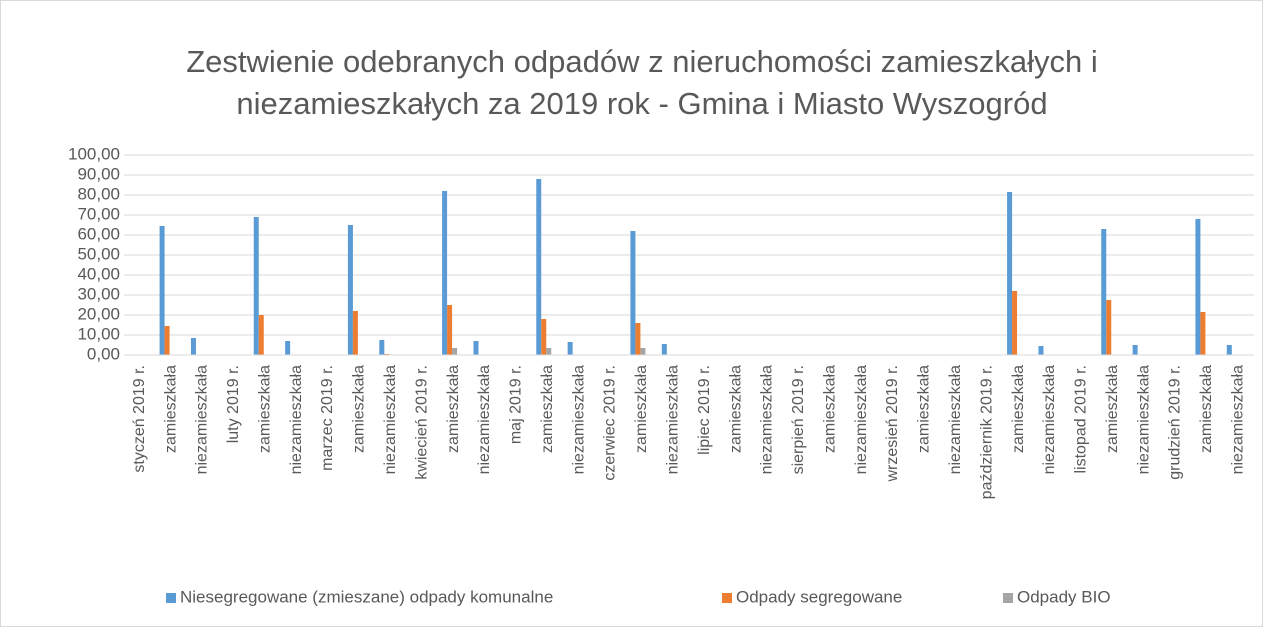 The image size is (1263, 627). I want to click on y-tick-label: 80,00, so click(98, 193).